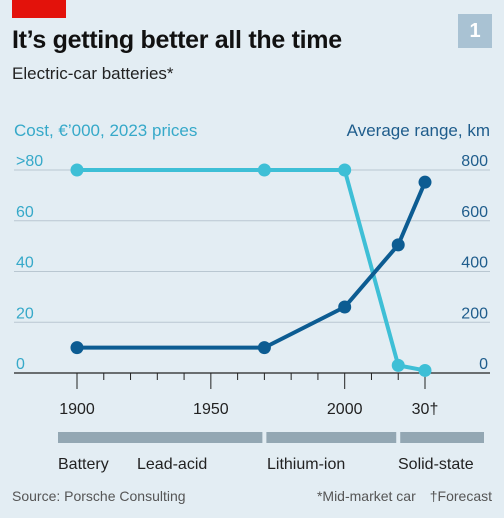  Describe the element at coordinates (99, 496) in the screenshot. I see `source-note: Source: Porsche Consulting` at that location.